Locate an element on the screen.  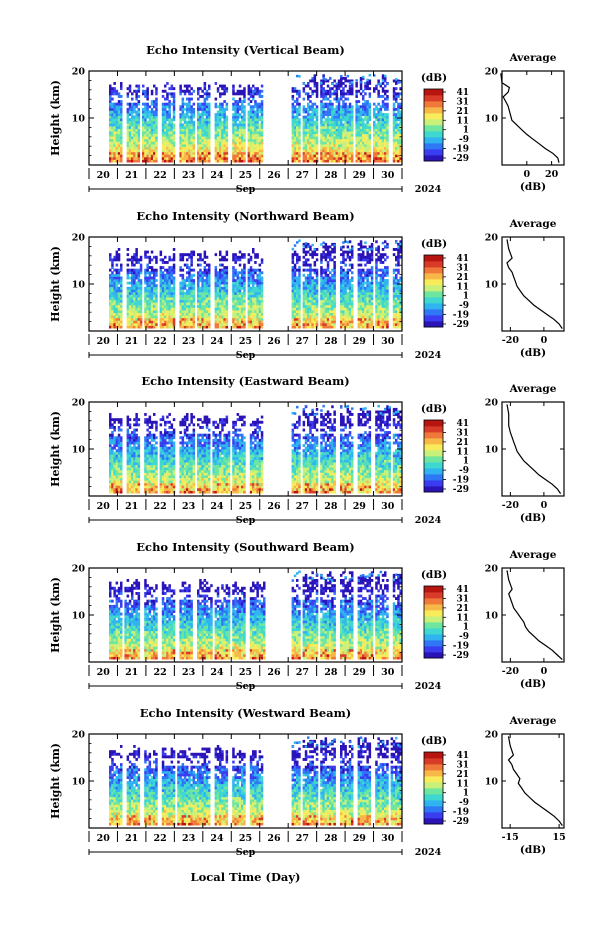
profile-x-tick-label: -15 is located at coordinates (510, 837).